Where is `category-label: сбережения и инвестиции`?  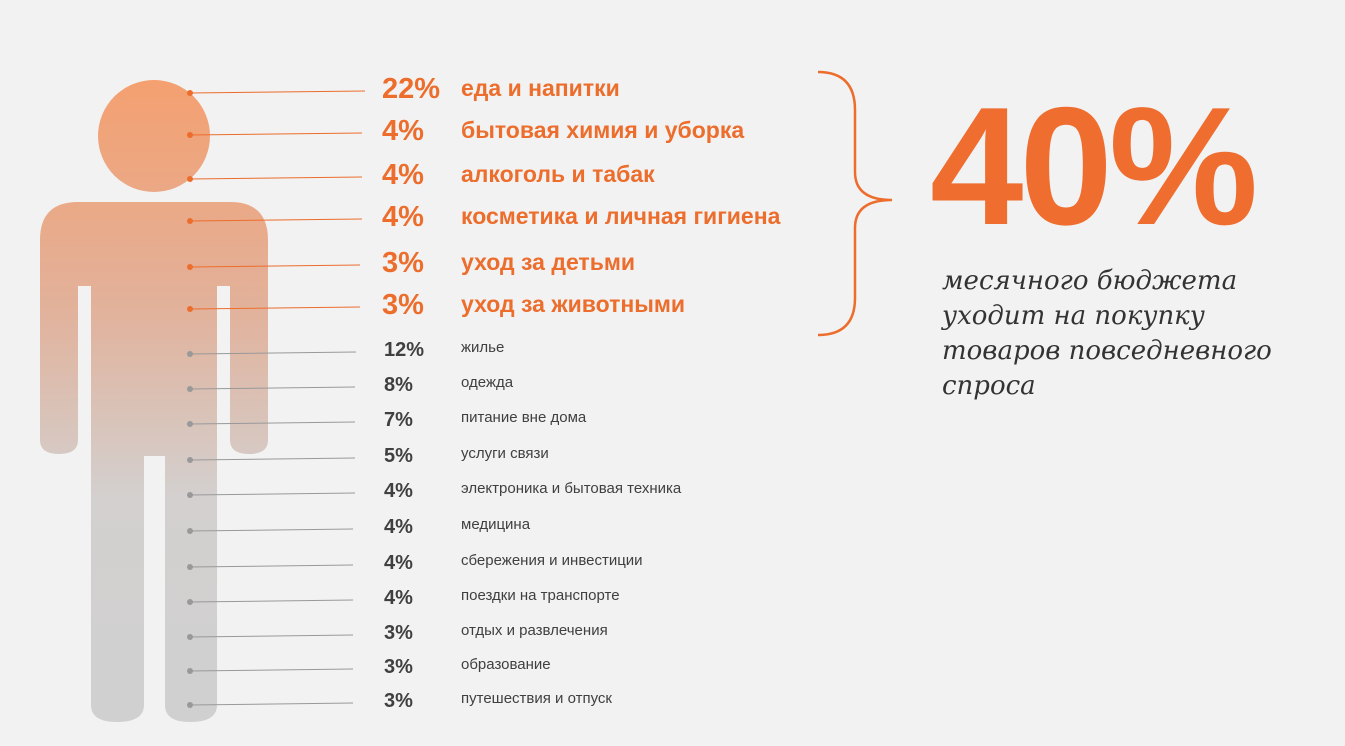 category-label: сбережения и инвестиции is located at coordinates (552, 560).